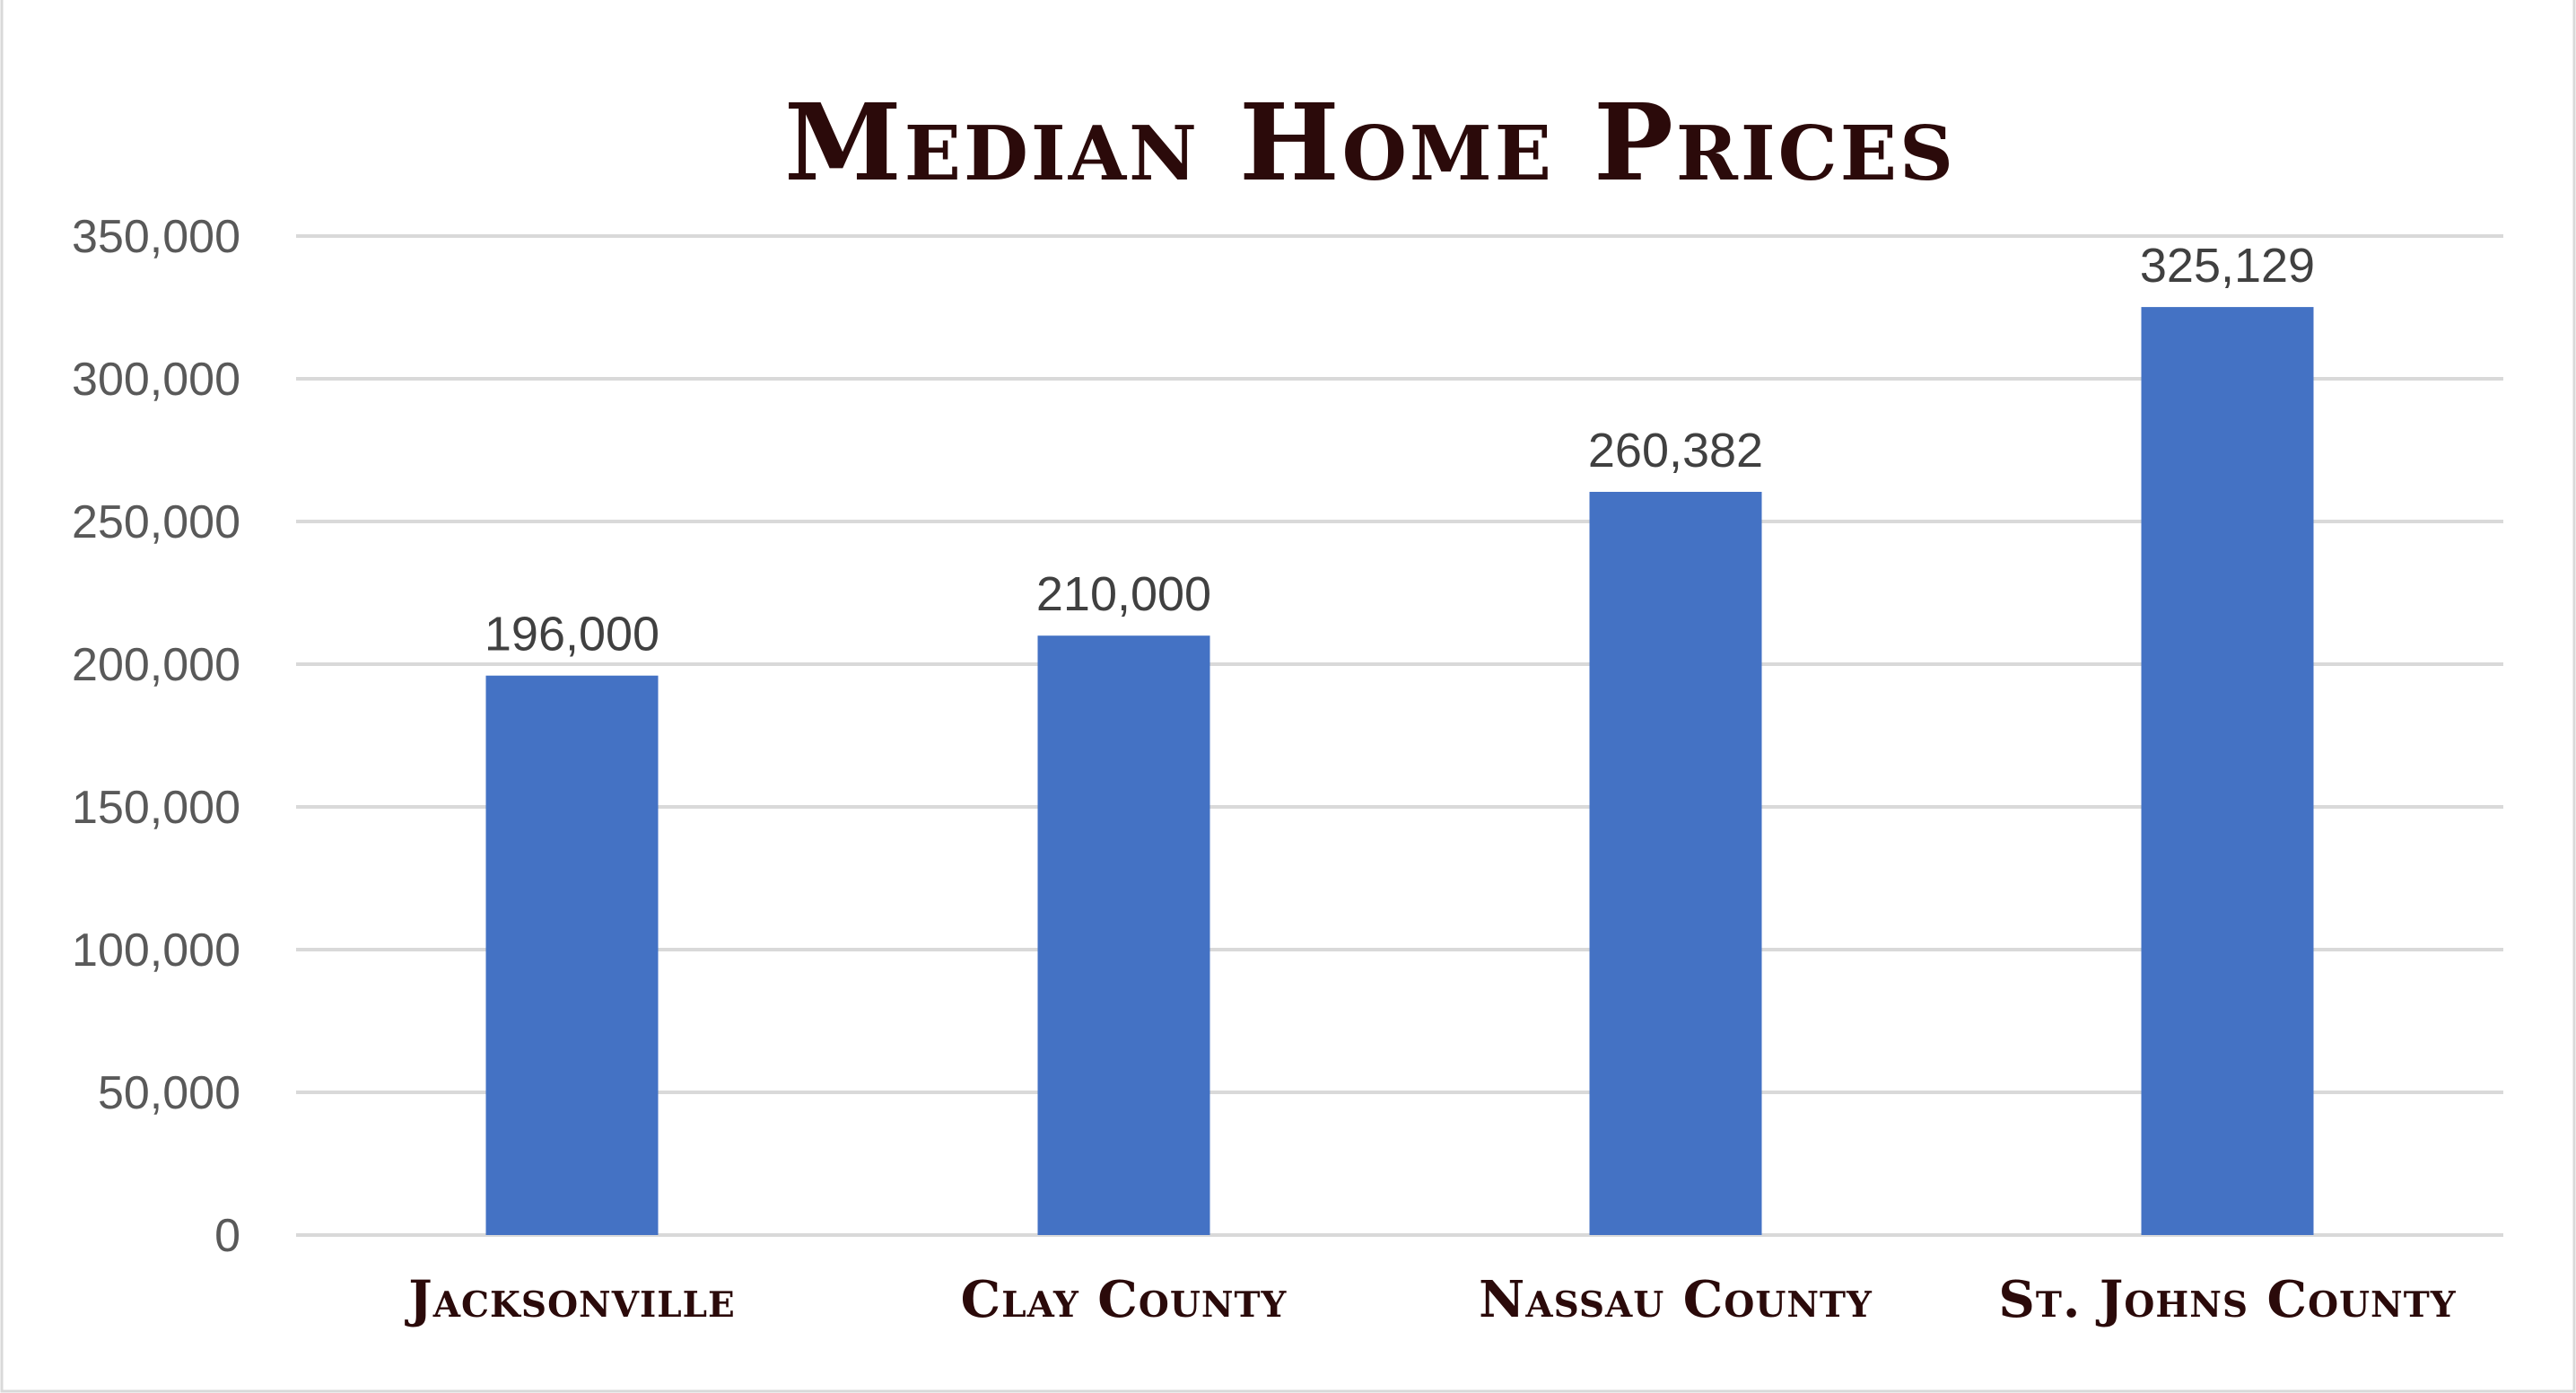  I want to click on category-label: St. Johns County, so click(2227, 1300).